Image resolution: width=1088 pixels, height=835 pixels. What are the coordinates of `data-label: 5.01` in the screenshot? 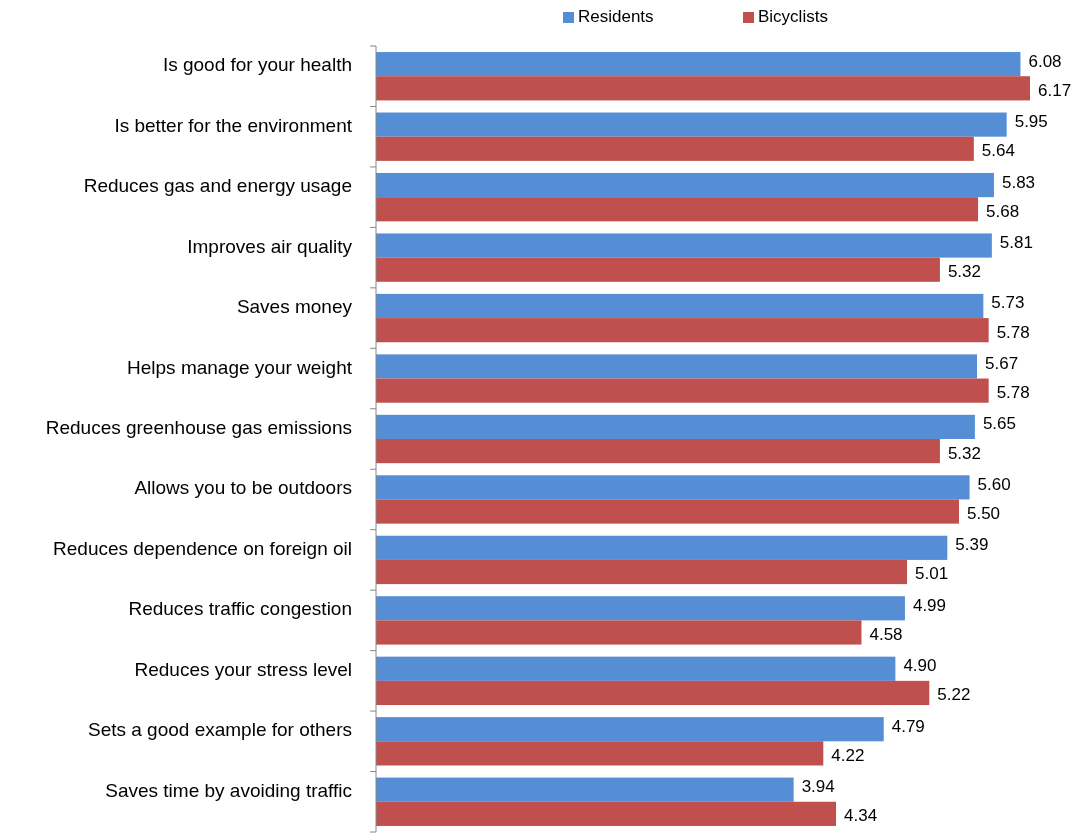 It's located at (932, 574).